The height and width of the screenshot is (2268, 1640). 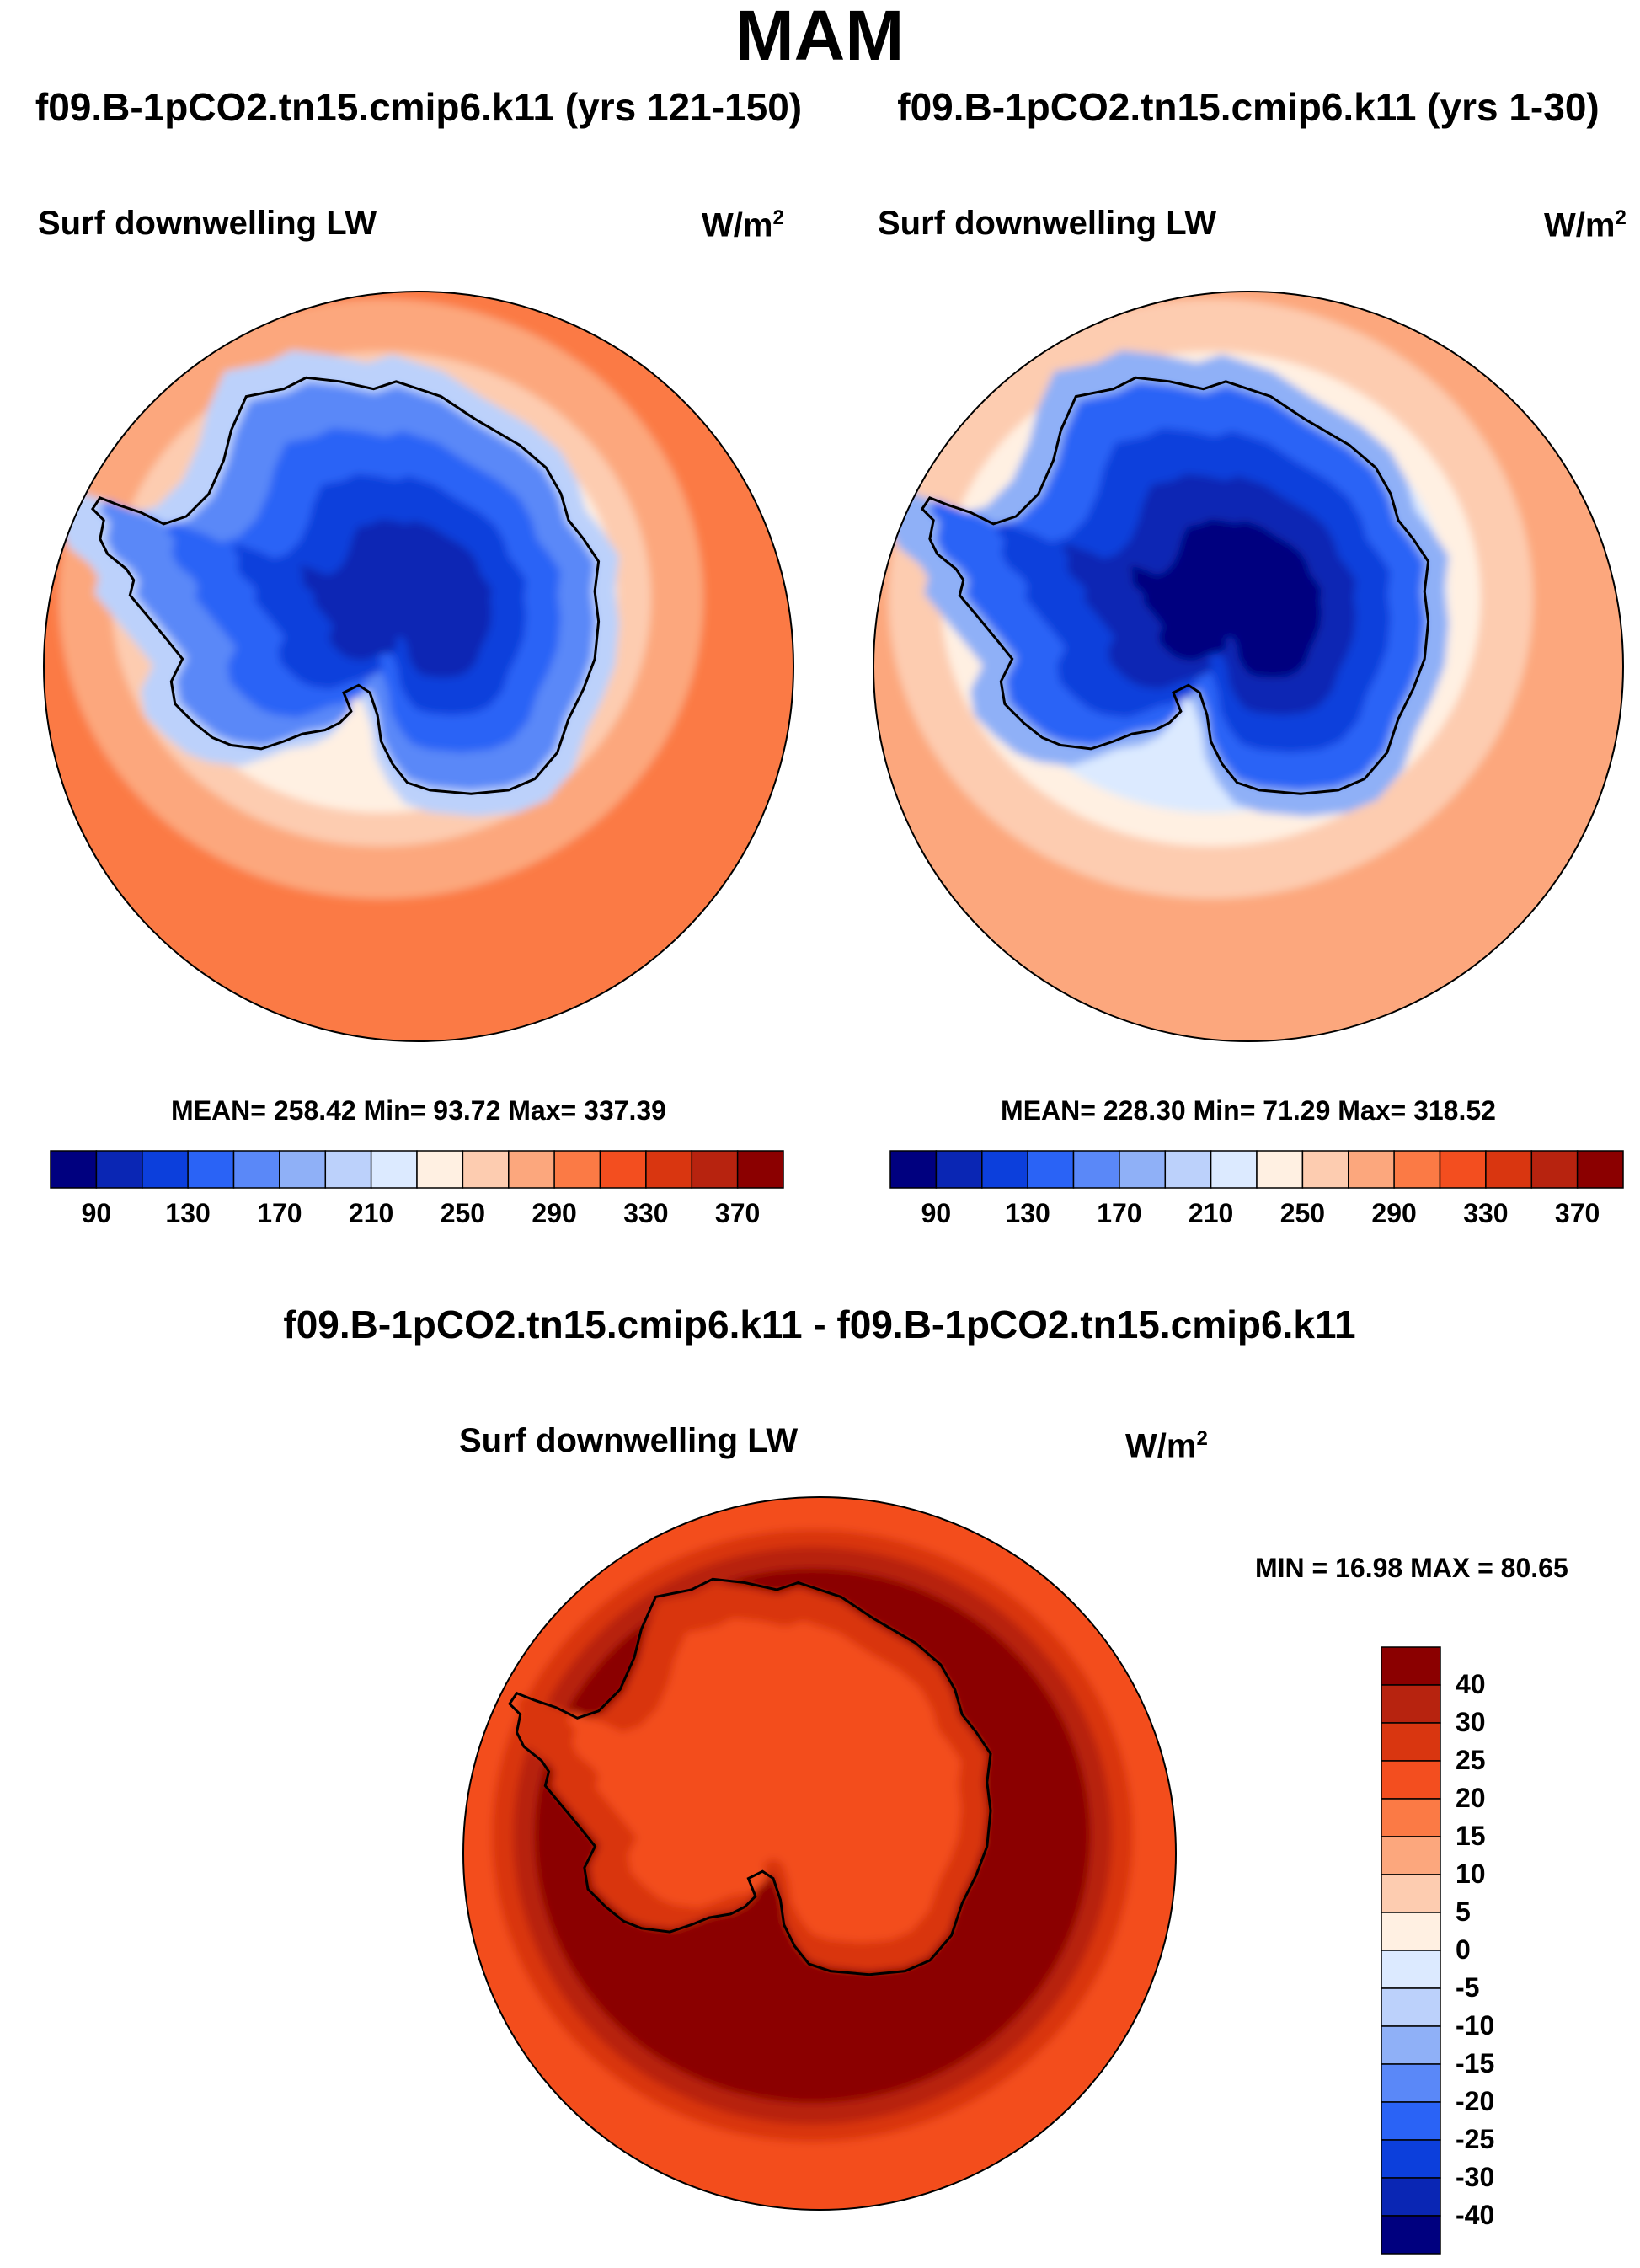 I want to click on right-variable-label: Surf downwelling LW, so click(x=1047, y=224).